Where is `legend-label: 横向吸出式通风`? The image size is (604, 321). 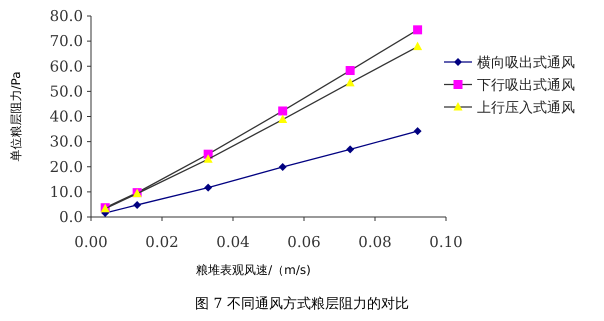 legend-label: 横向吸出式通风 is located at coordinates (526, 63).